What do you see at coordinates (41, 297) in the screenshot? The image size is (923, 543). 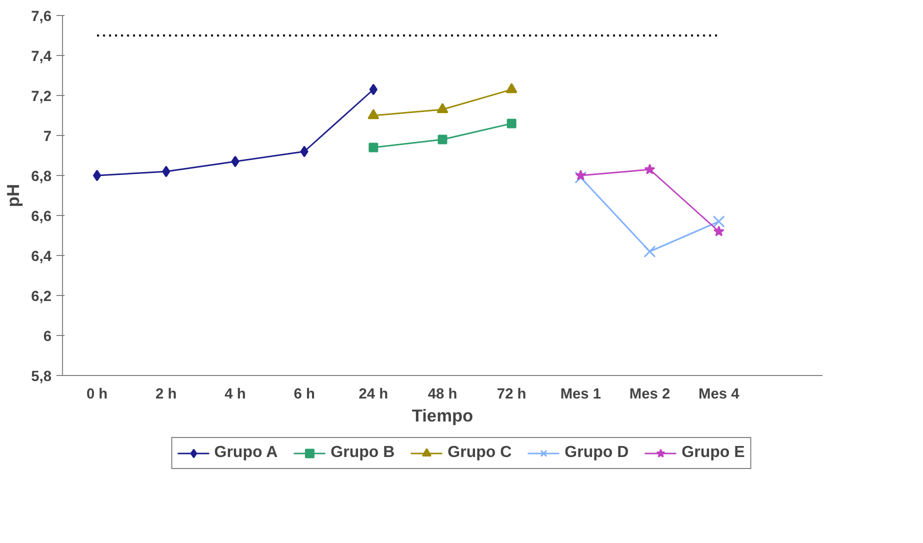 I see `y-tick-label: 6,2` at bounding box center [41, 297].